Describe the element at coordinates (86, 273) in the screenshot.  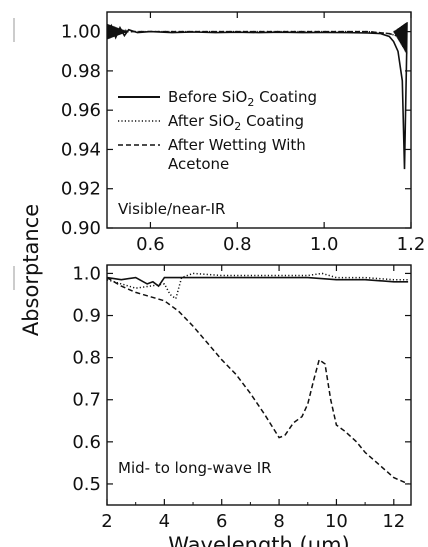
I see `bottom-y-tick-label: 1.0` at that location.